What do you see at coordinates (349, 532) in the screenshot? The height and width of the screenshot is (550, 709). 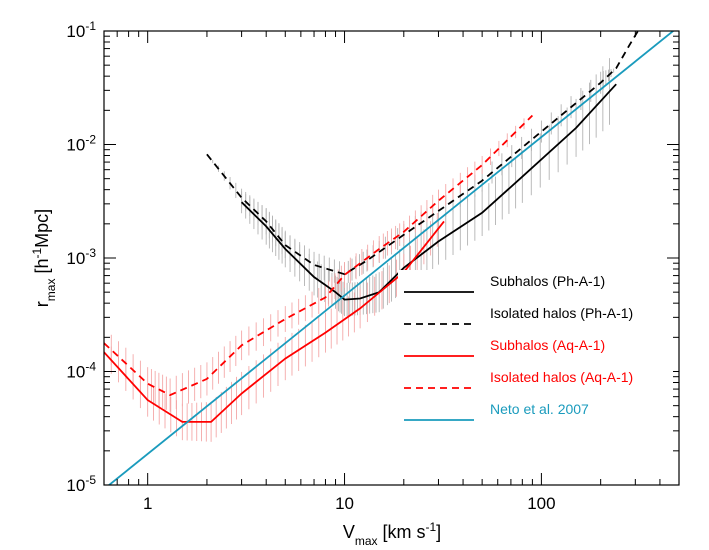 I see `x-title-main: V` at bounding box center [349, 532].